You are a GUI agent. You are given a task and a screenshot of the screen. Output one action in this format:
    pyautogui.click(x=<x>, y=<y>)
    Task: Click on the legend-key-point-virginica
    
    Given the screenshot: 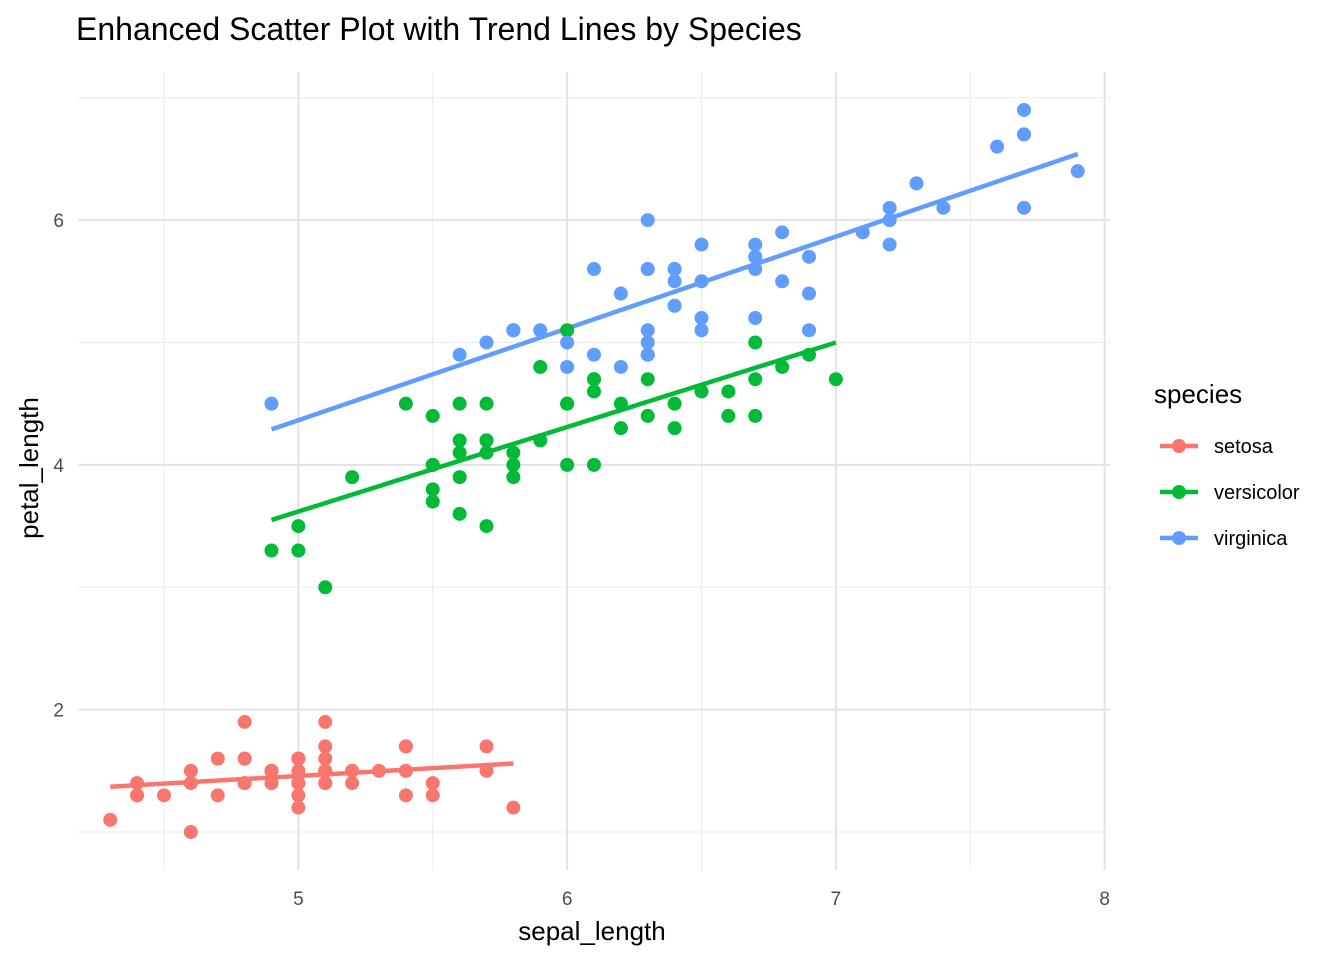 What is the action you would take?
    pyautogui.click(x=1179, y=538)
    